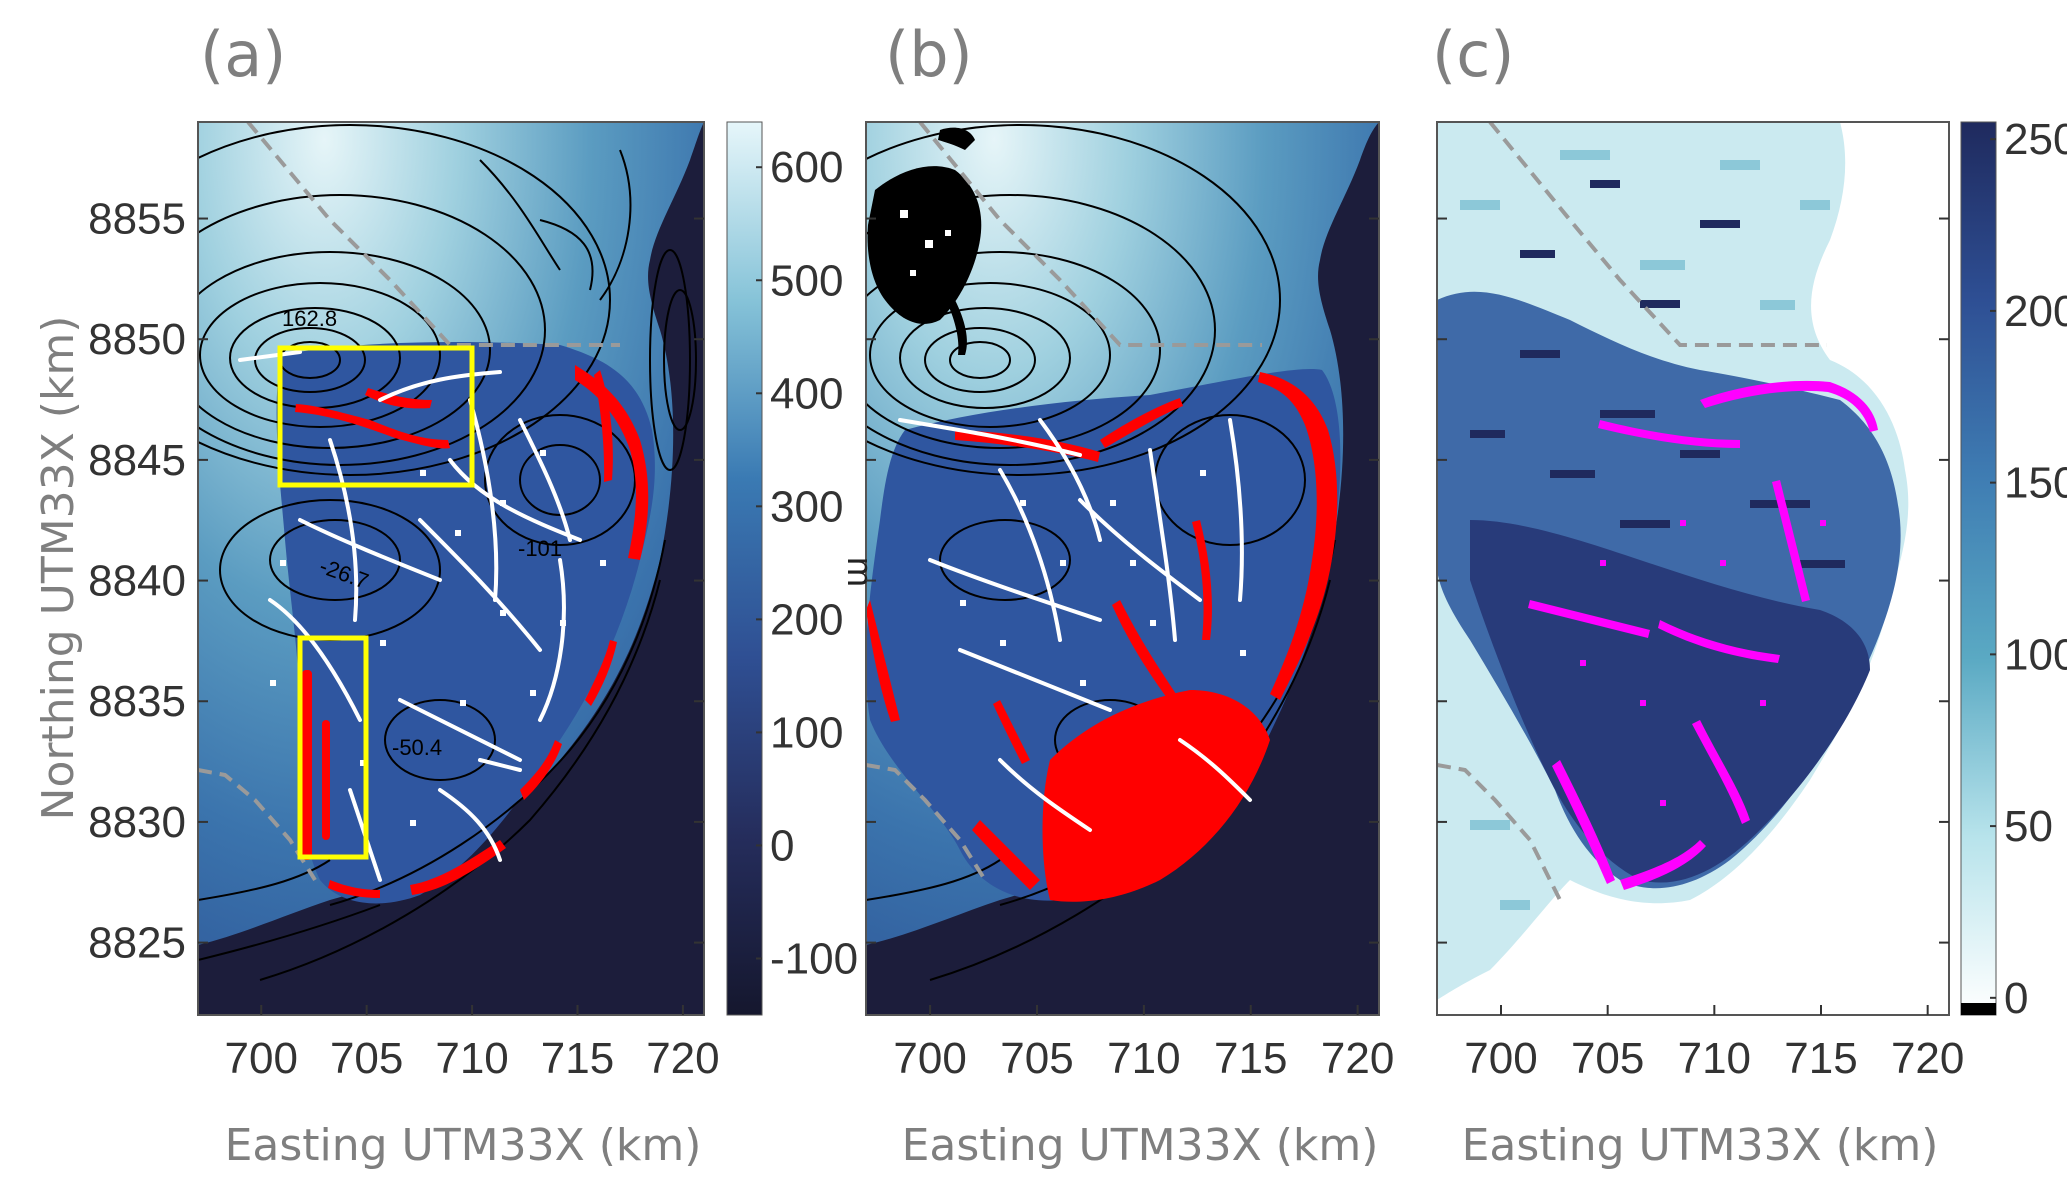 The image size is (2067, 1201). I want to click on panel-a-label: (a), so click(243, 54).